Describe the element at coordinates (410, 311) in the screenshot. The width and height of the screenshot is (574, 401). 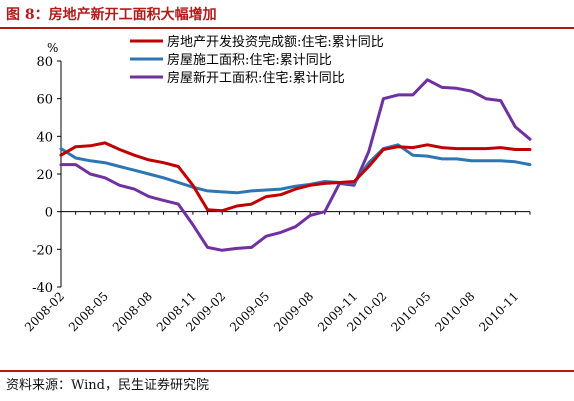
I see `x-tick-label: 2010-05` at that location.